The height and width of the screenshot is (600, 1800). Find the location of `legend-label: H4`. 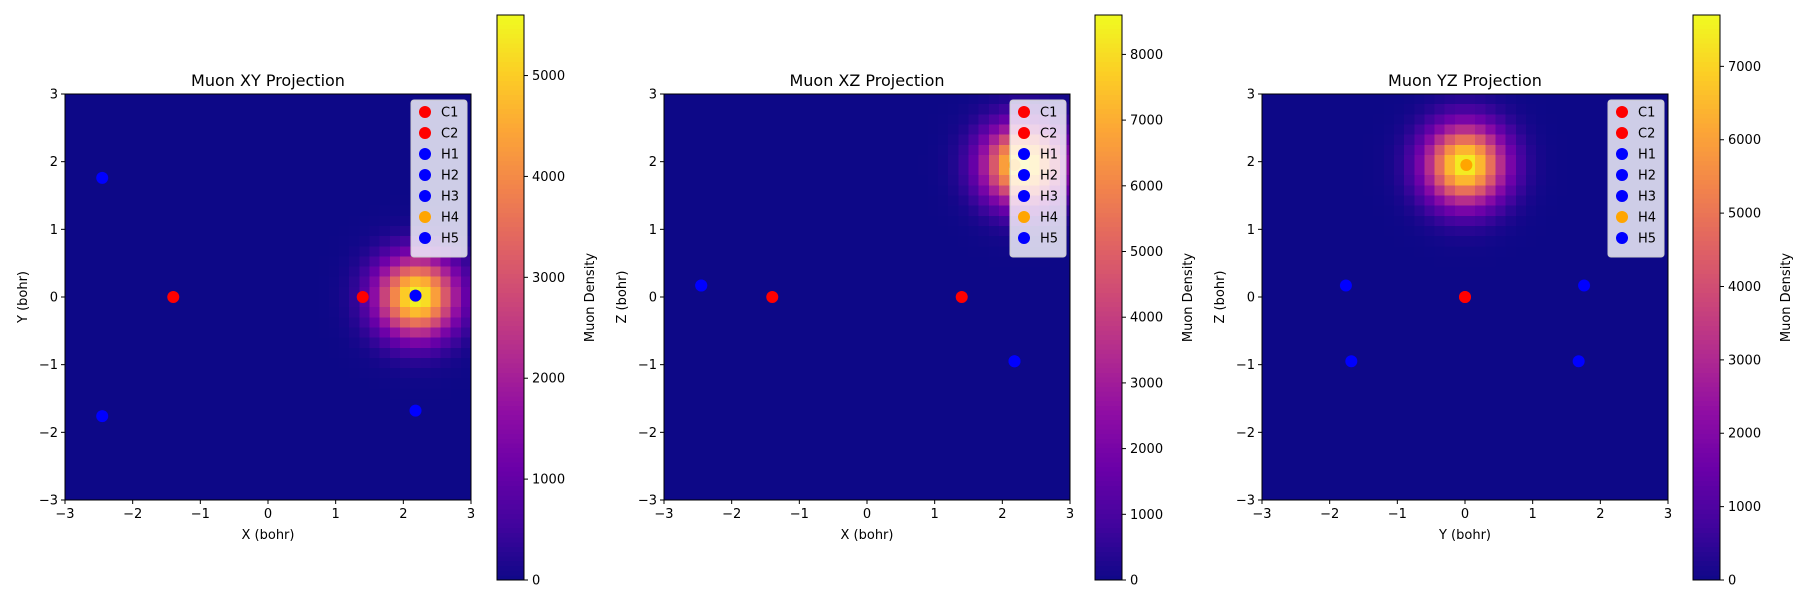

legend-label: H4 is located at coordinates (450, 218).